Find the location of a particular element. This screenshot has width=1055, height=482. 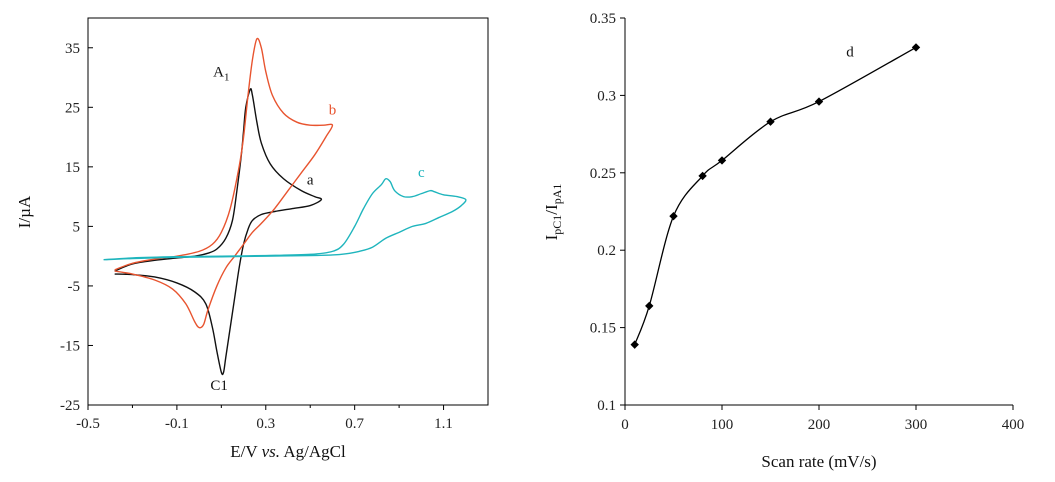

cv-x-tick-label: 1.1 is located at coordinates (443, 424).